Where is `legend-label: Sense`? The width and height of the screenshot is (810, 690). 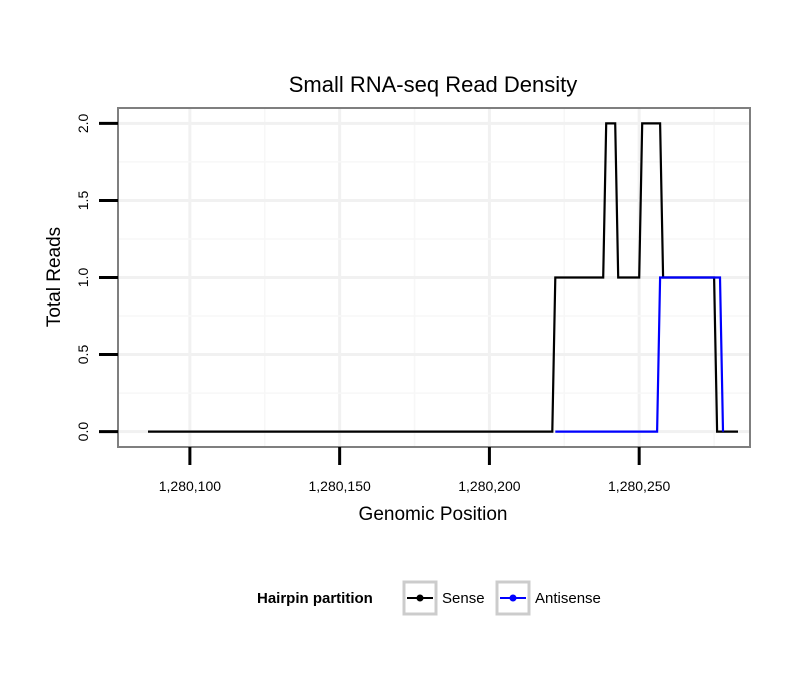
legend-label: Sense is located at coordinates (463, 598).